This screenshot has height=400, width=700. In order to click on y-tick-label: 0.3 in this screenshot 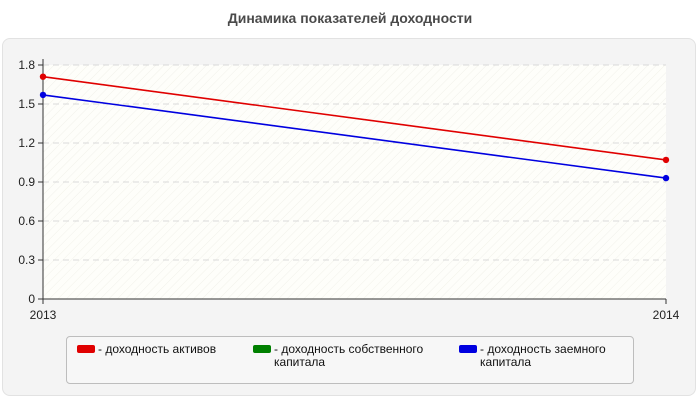, I will do `click(26, 260)`.